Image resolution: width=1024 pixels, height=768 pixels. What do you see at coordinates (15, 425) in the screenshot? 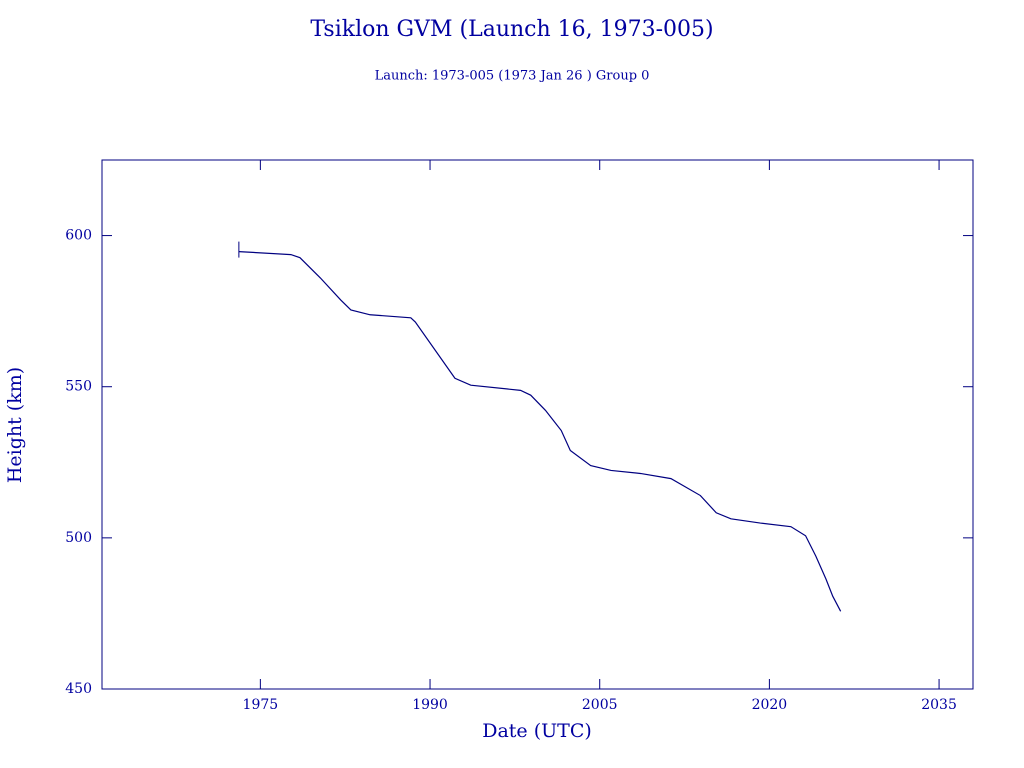
I see `y-axis-label: Height (km)` at bounding box center [15, 425].